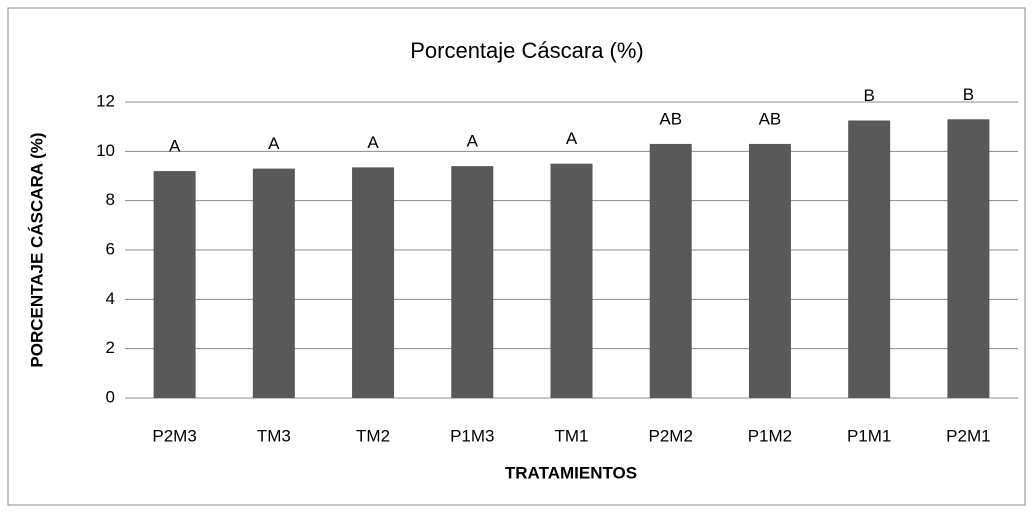 The width and height of the screenshot is (1032, 515). What do you see at coordinates (572, 435) in the screenshot?
I see `x-tick-label: TM1` at bounding box center [572, 435].